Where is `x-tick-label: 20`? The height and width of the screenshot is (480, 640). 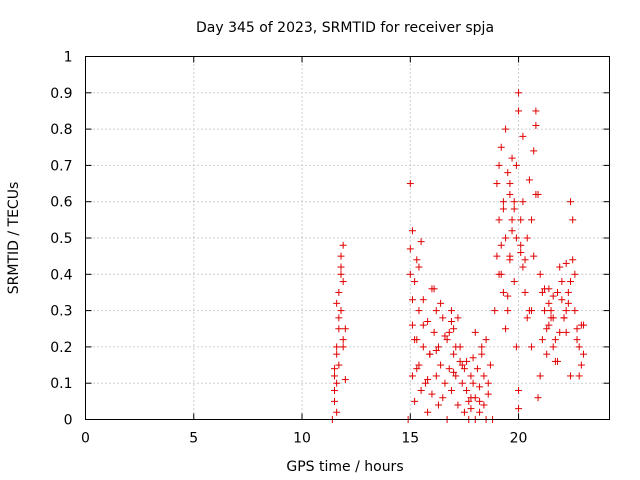 x-tick-label: 20 is located at coordinates (519, 439).